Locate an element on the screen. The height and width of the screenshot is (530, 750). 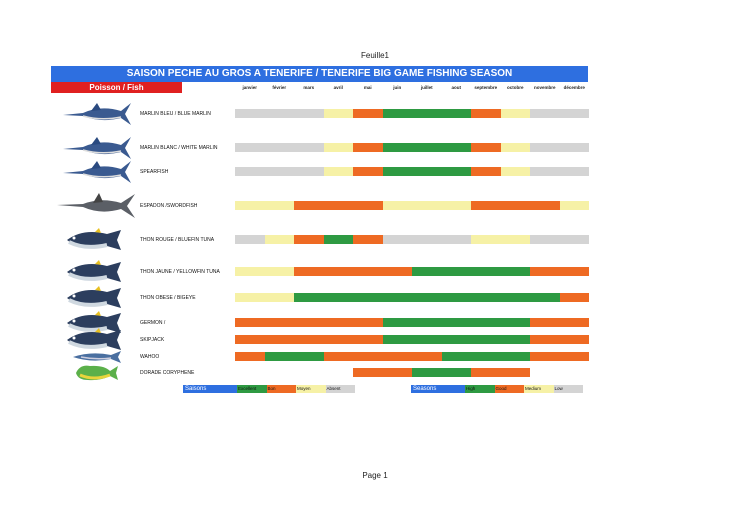
legend-title: Seasons is located at coordinates (438, 389).